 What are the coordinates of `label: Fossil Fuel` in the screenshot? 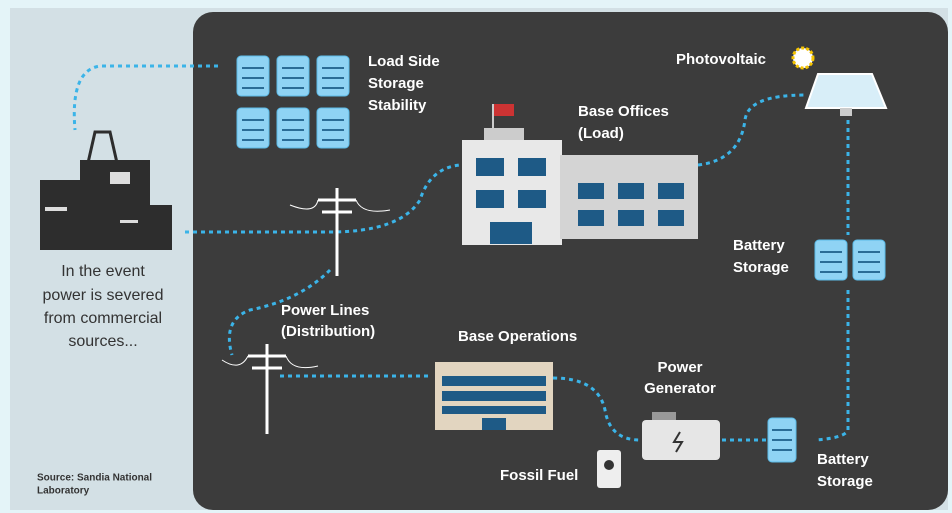 It's located at (539, 475).